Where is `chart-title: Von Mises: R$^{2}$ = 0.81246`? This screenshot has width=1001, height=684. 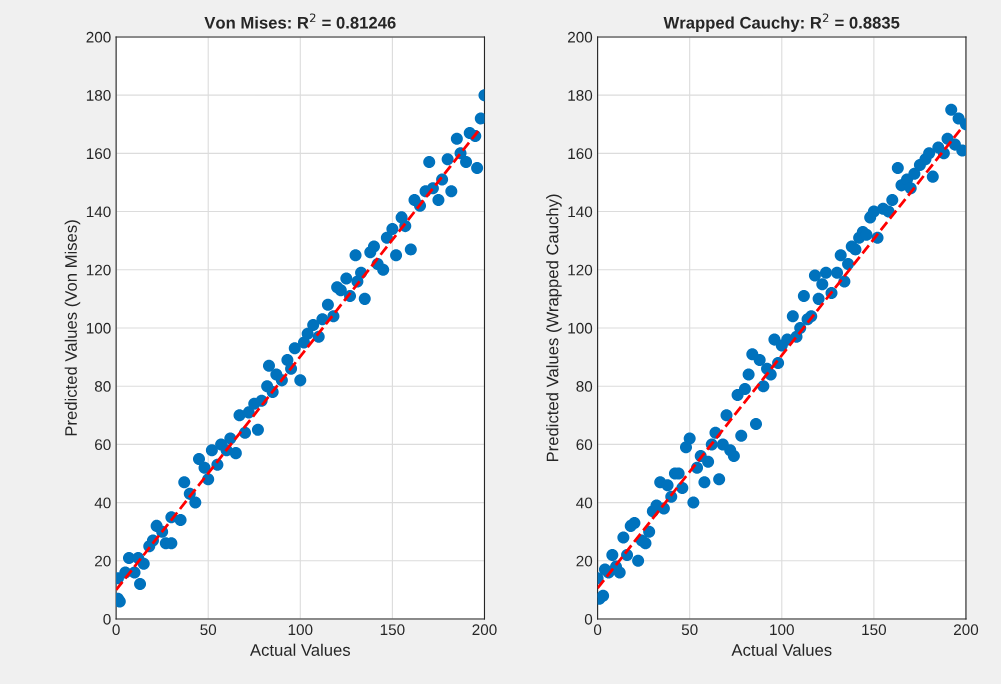
chart-title: Von Mises: R$^{2}$ = 0.81246 is located at coordinates (300, 21).